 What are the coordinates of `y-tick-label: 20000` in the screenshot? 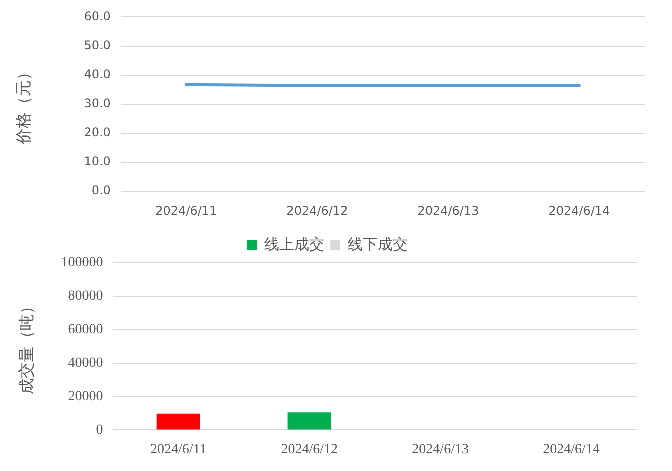 It's located at (86, 396).